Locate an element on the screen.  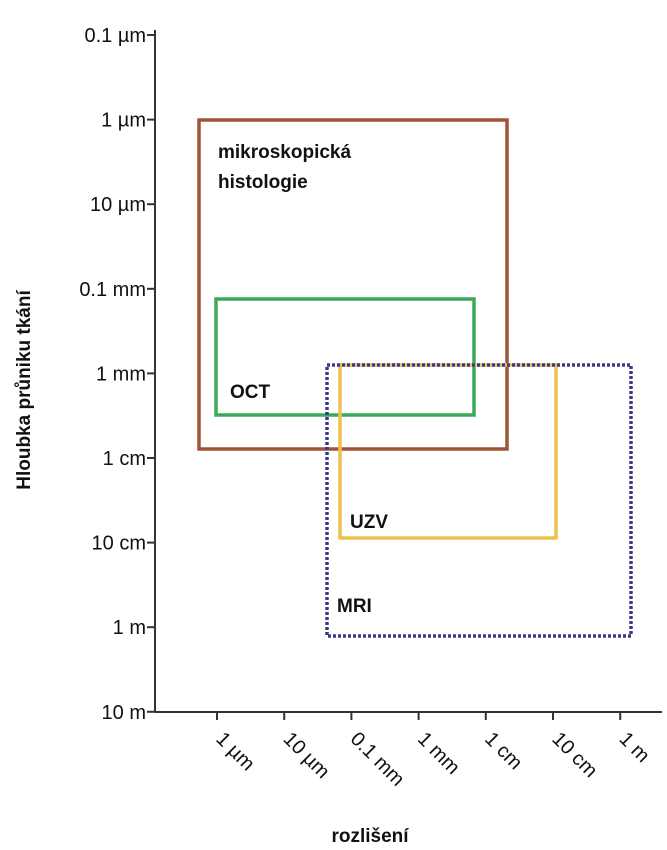
x-tick-label: 1 µm is located at coordinates (234, 751).